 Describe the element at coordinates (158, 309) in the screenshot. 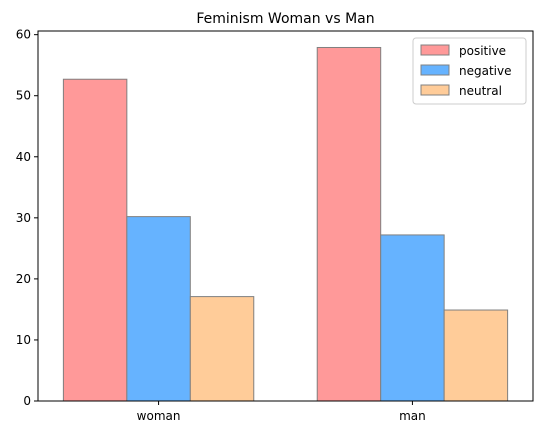

I see `bar-negative-woman` at that location.